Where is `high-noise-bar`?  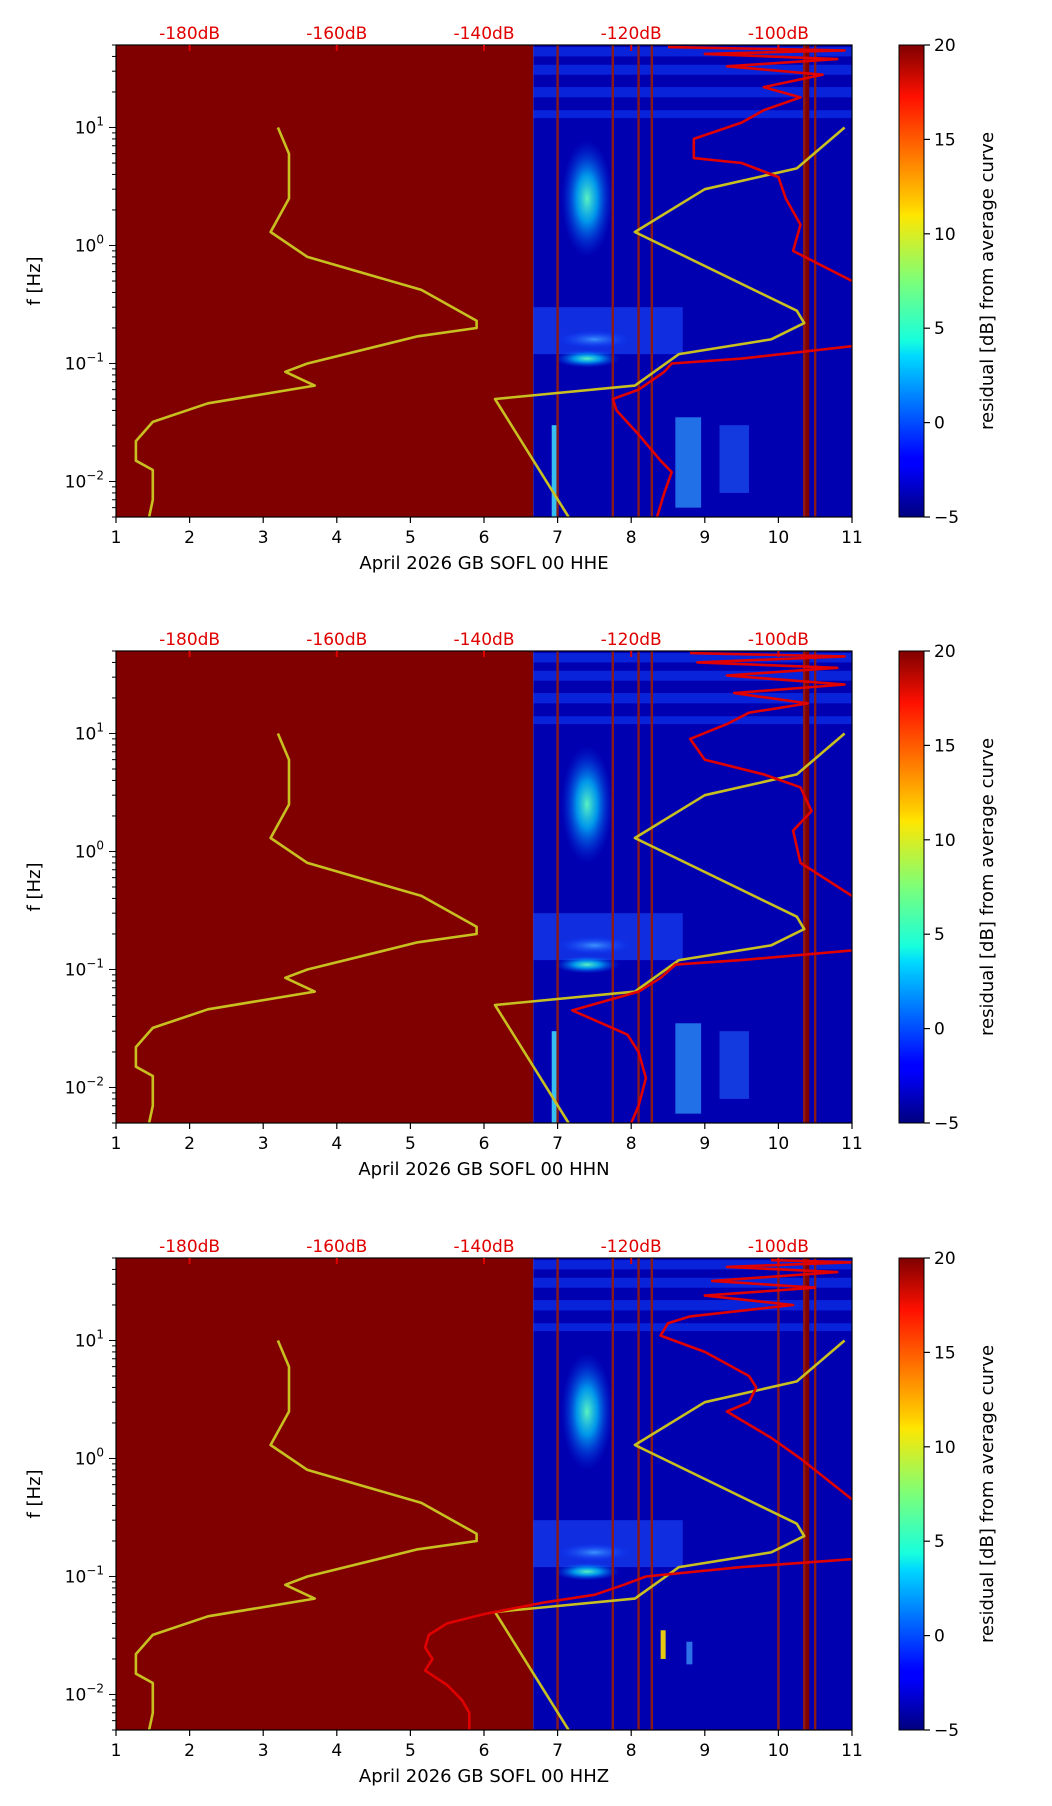
high-noise-bar is located at coordinates (807, 1494).